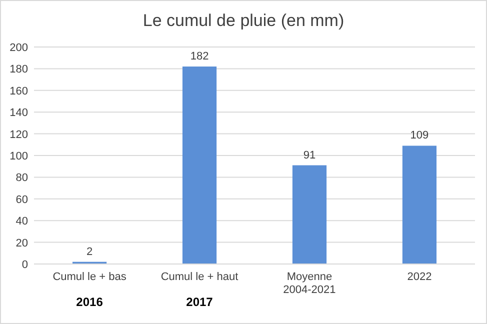 The width and height of the screenshot is (487, 324). Describe the element at coordinates (90, 302) in the screenshot. I see `text: 2016` at that location.